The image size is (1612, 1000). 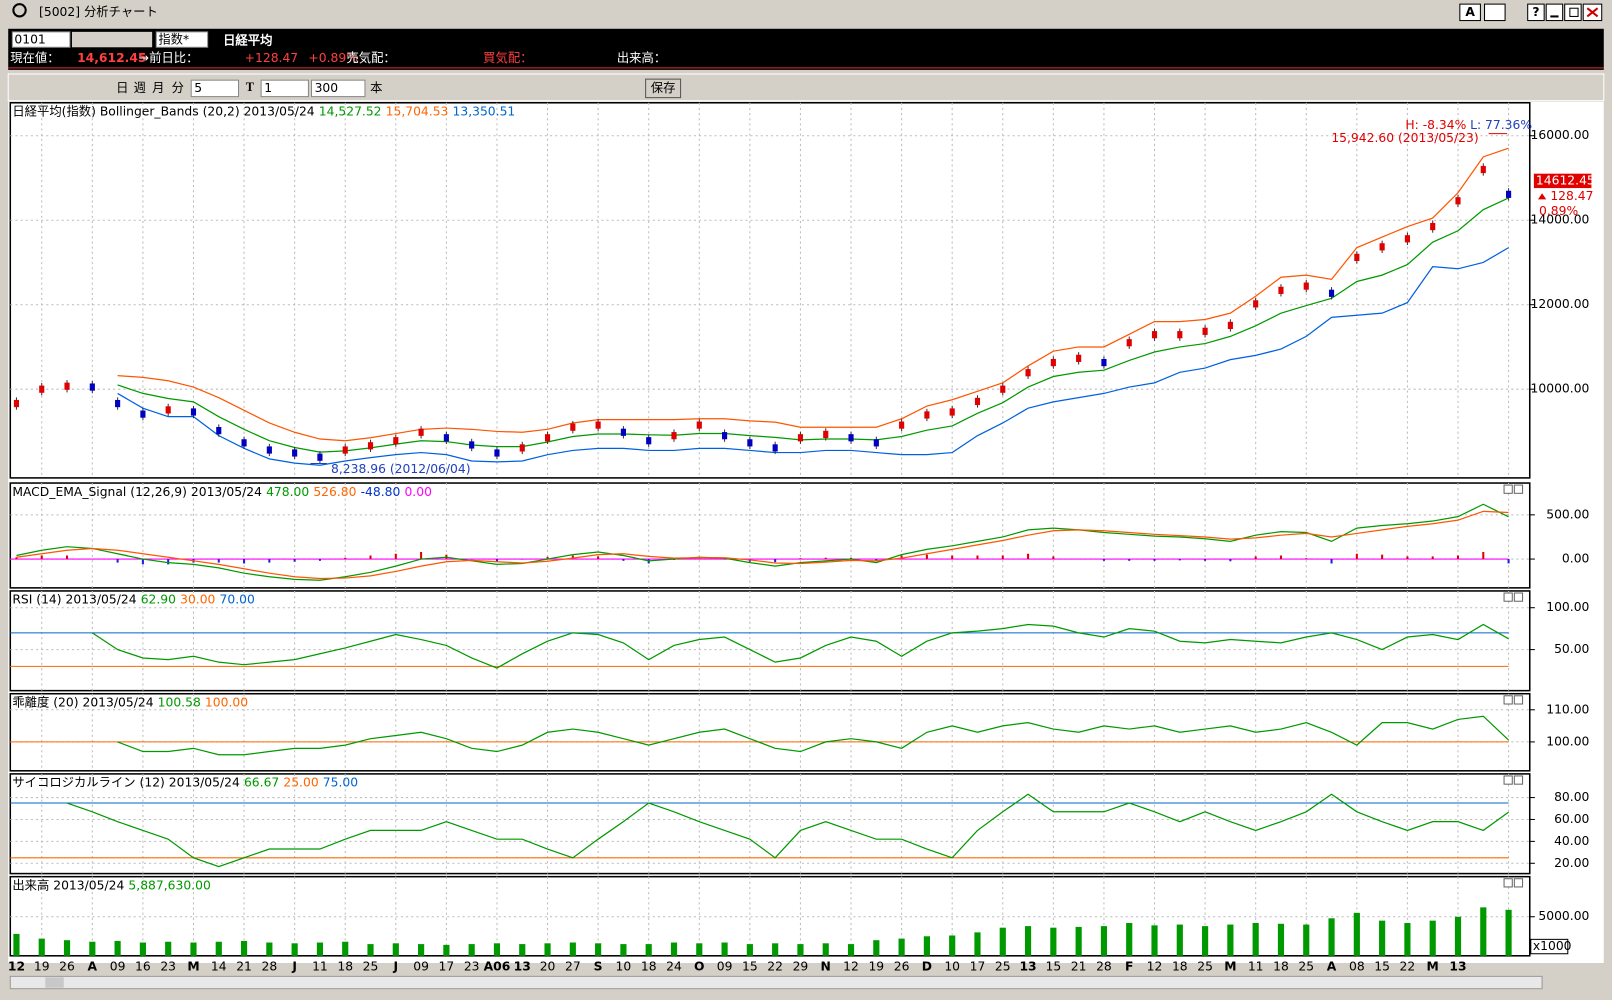 What do you see at coordinates (250, 87) in the screenshot?
I see `t-button: T` at bounding box center [250, 87].